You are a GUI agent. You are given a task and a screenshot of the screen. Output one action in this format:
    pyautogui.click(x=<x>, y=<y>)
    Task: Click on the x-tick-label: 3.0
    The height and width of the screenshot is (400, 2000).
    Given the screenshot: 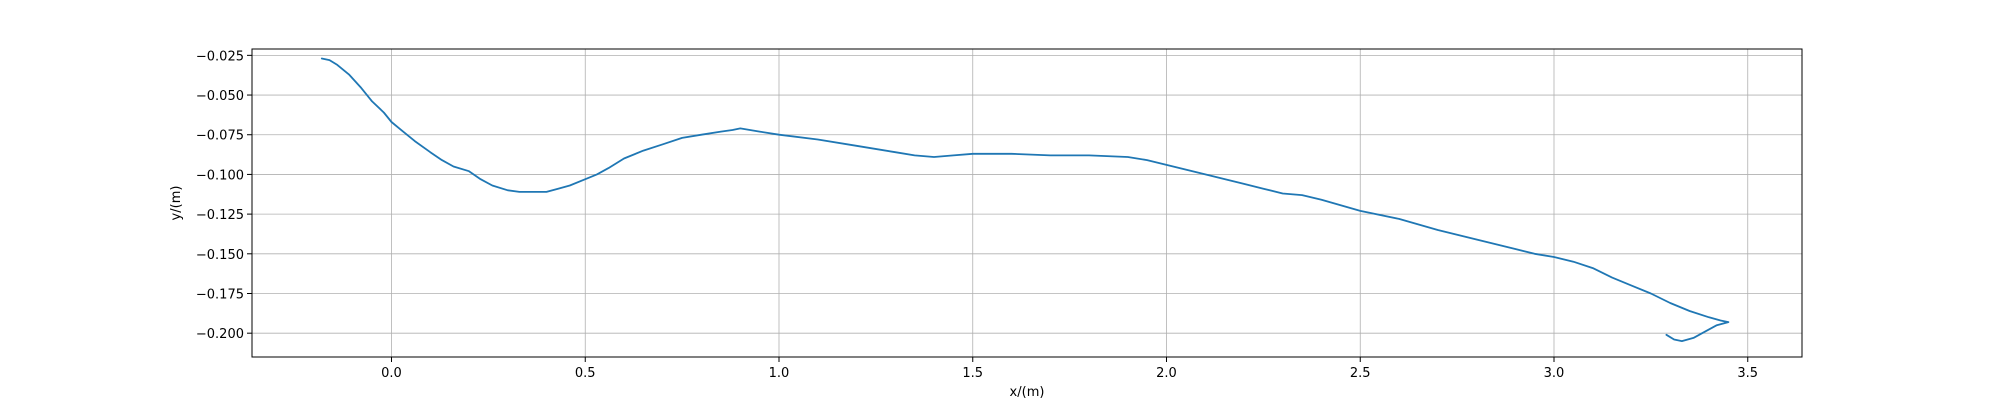 What is the action you would take?
    pyautogui.click(x=1554, y=373)
    